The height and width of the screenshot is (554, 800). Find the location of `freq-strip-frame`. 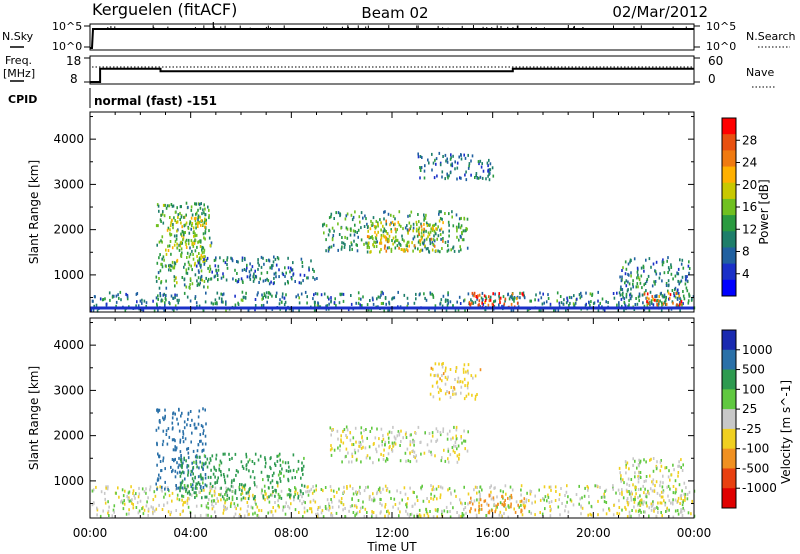

freq-strip-frame is located at coordinates (392, 70).